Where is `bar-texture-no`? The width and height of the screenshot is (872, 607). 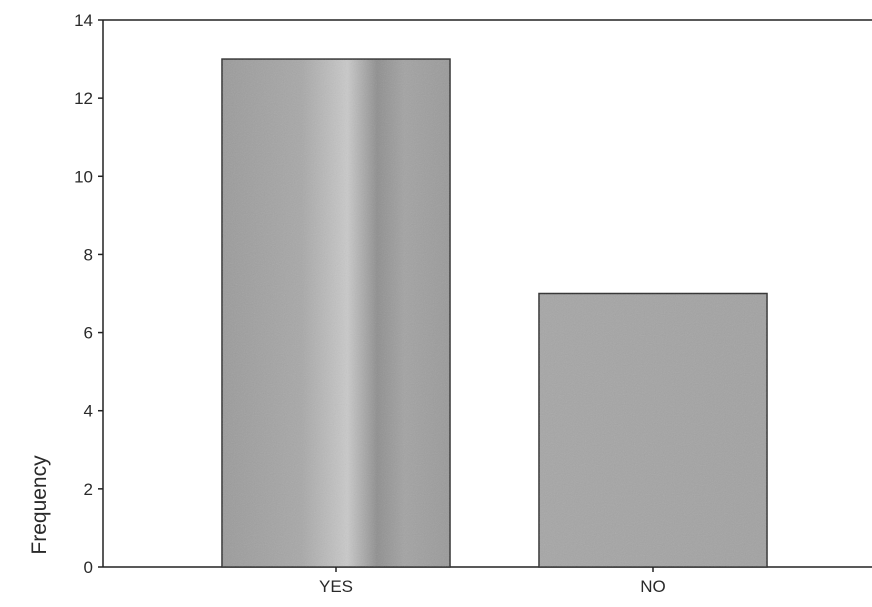 bar-texture-no is located at coordinates (653, 430).